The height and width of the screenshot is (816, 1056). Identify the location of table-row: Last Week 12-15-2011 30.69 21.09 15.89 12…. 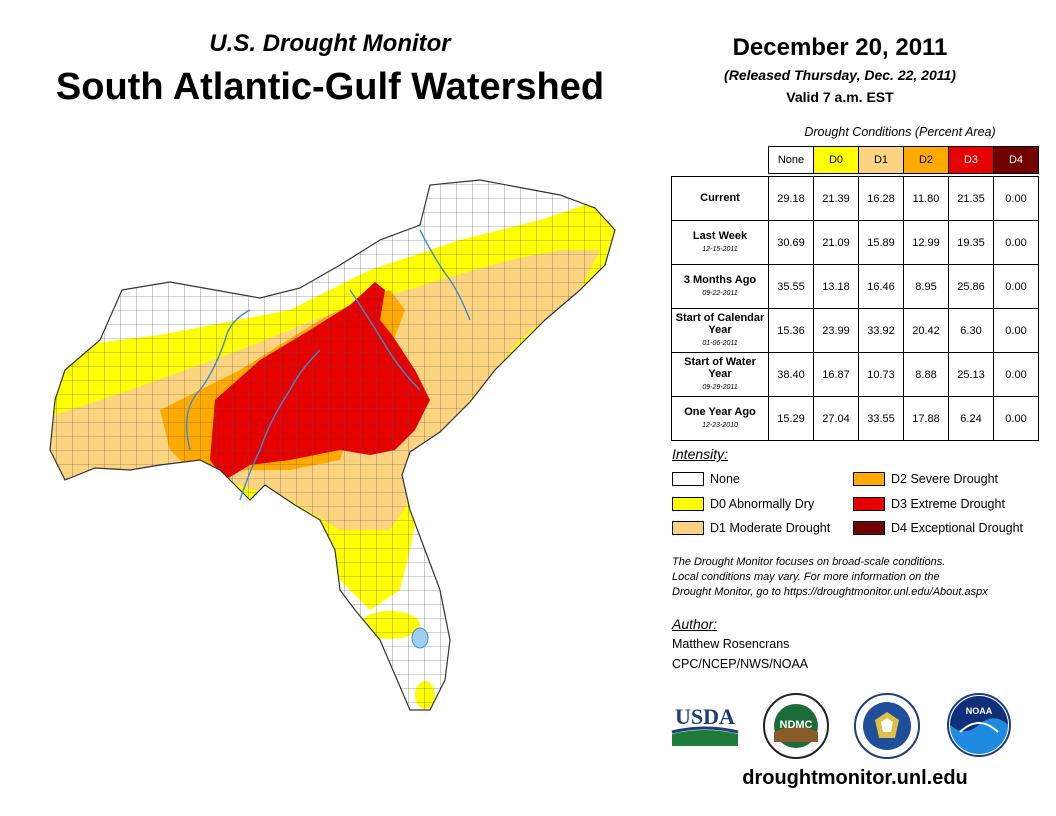
(855, 242).